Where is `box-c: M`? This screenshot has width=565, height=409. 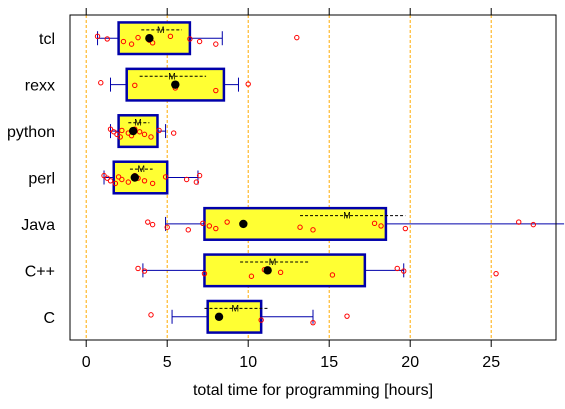 box-c: M is located at coordinates (249, 316).